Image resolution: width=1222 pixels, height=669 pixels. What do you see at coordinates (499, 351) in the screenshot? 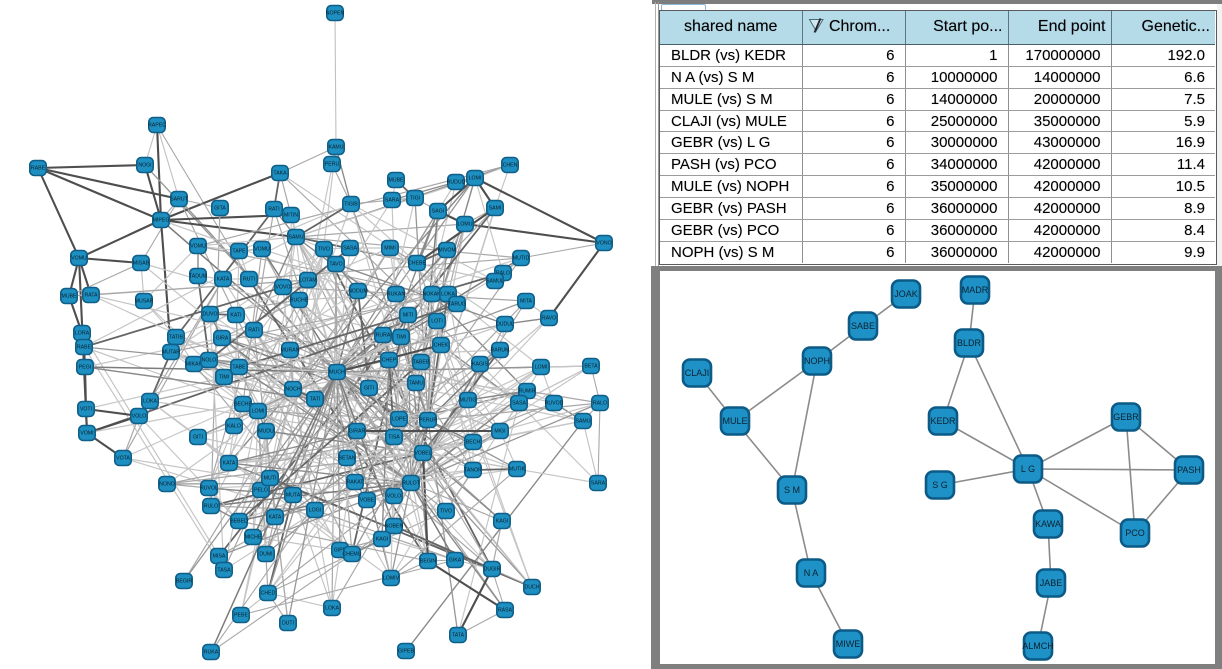
I see `svg-text: RARUM` at bounding box center [499, 351].